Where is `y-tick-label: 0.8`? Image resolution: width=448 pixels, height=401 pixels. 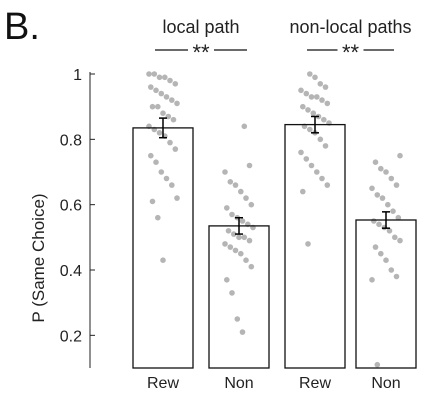 y-tick-label: 0.8 is located at coordinates (71, 140).